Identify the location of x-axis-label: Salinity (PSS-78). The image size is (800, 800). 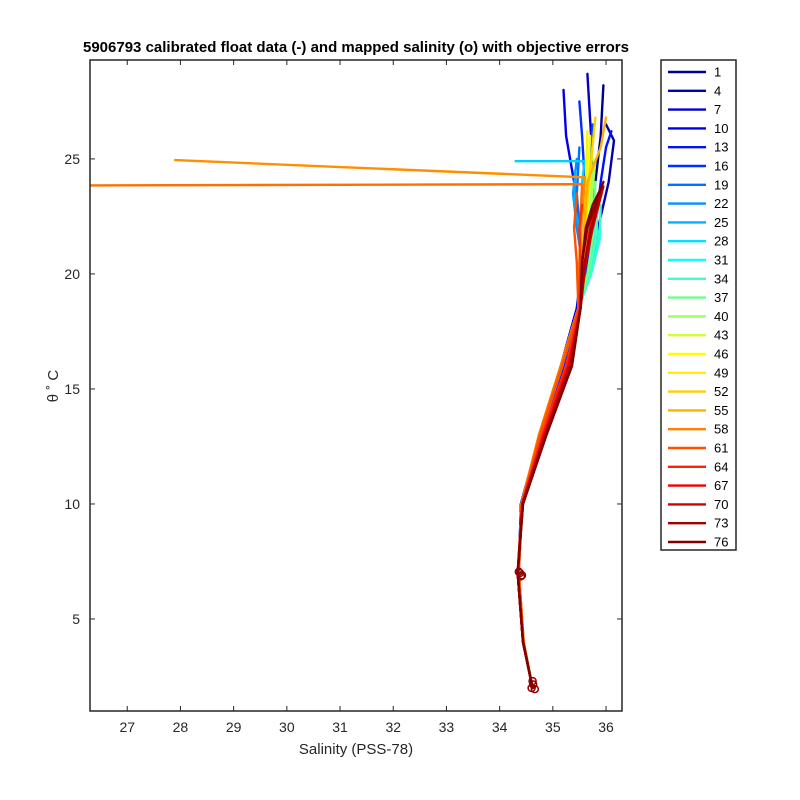
(356, 749).